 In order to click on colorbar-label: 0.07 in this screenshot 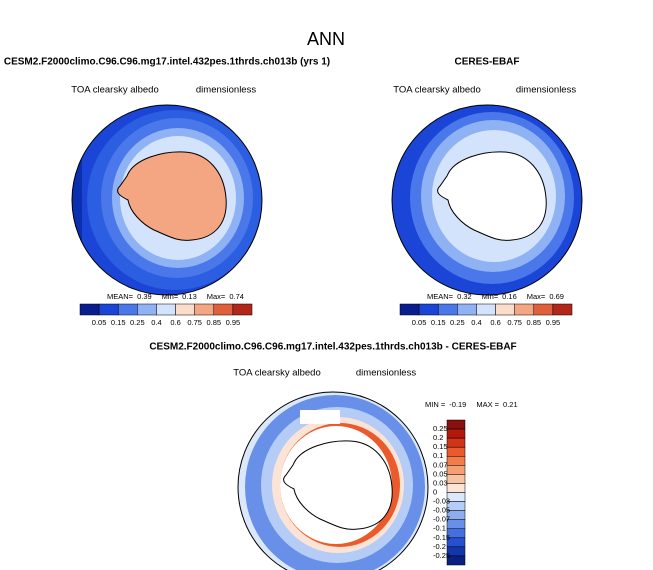, I will do `click(440, 464)`.